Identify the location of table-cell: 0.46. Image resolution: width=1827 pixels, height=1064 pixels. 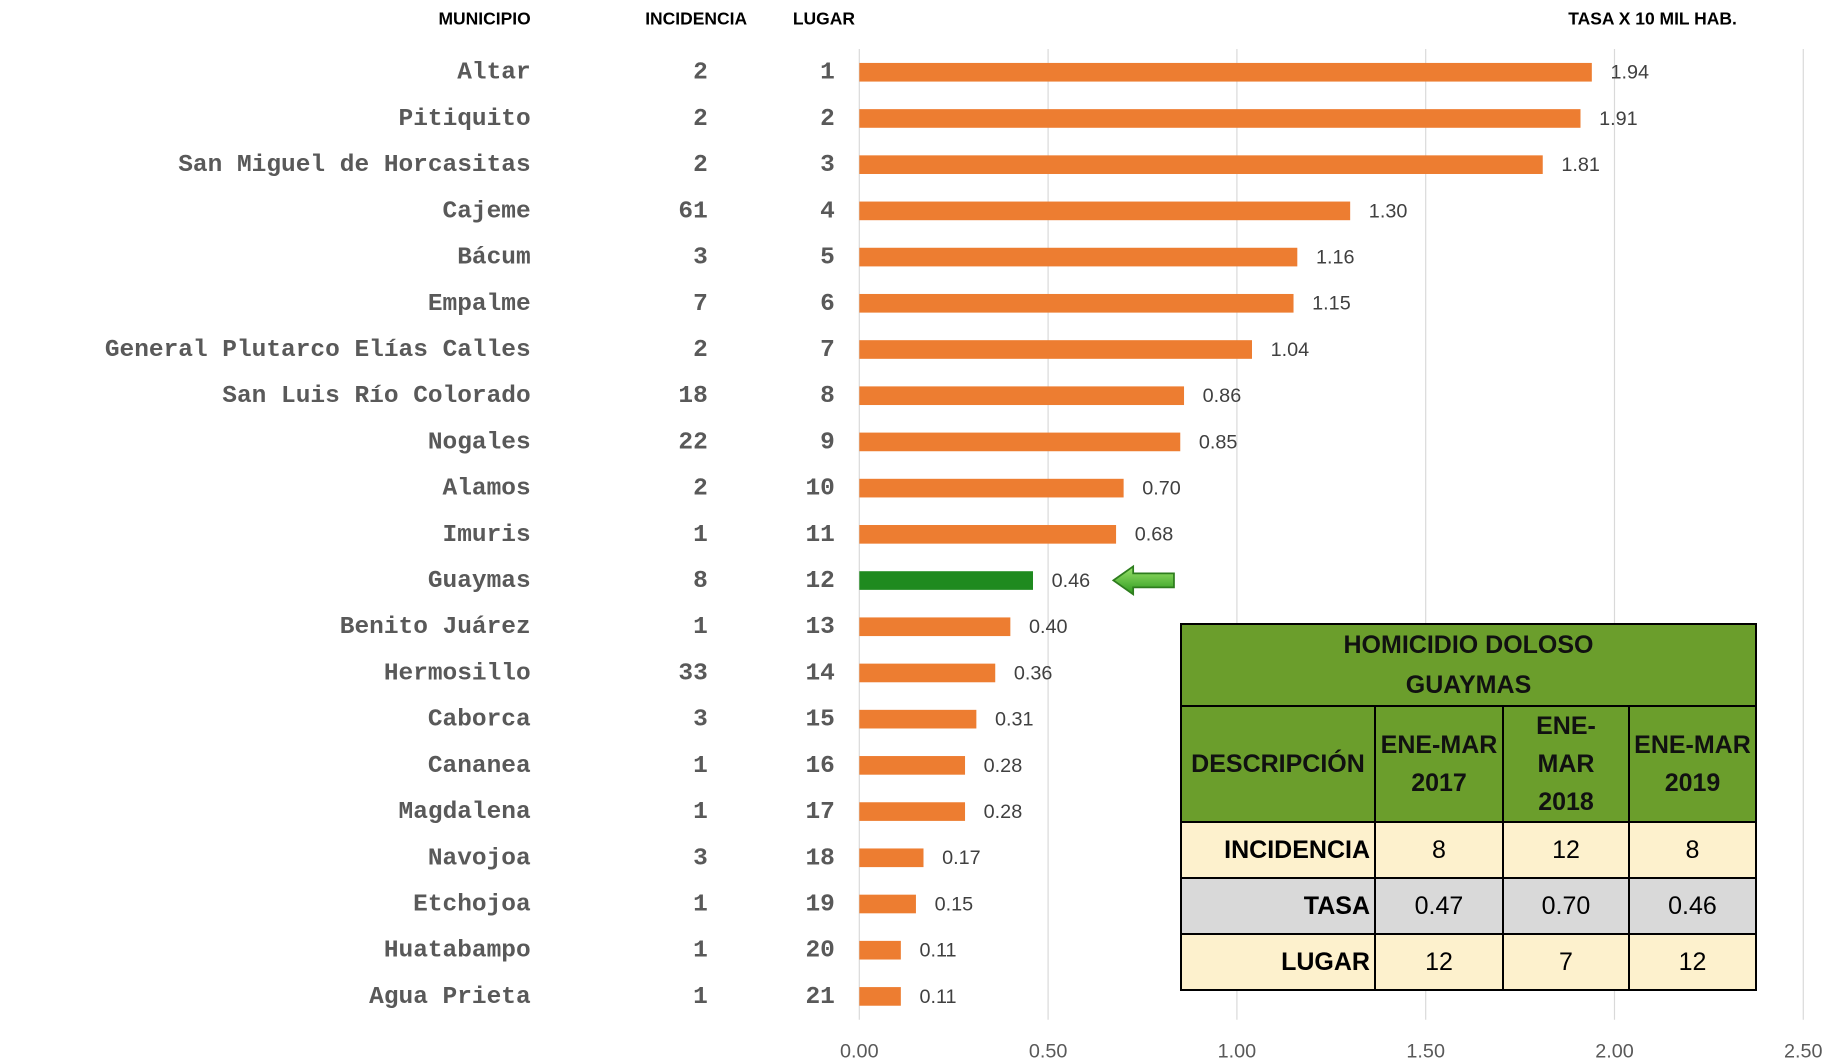
(1692, 906).